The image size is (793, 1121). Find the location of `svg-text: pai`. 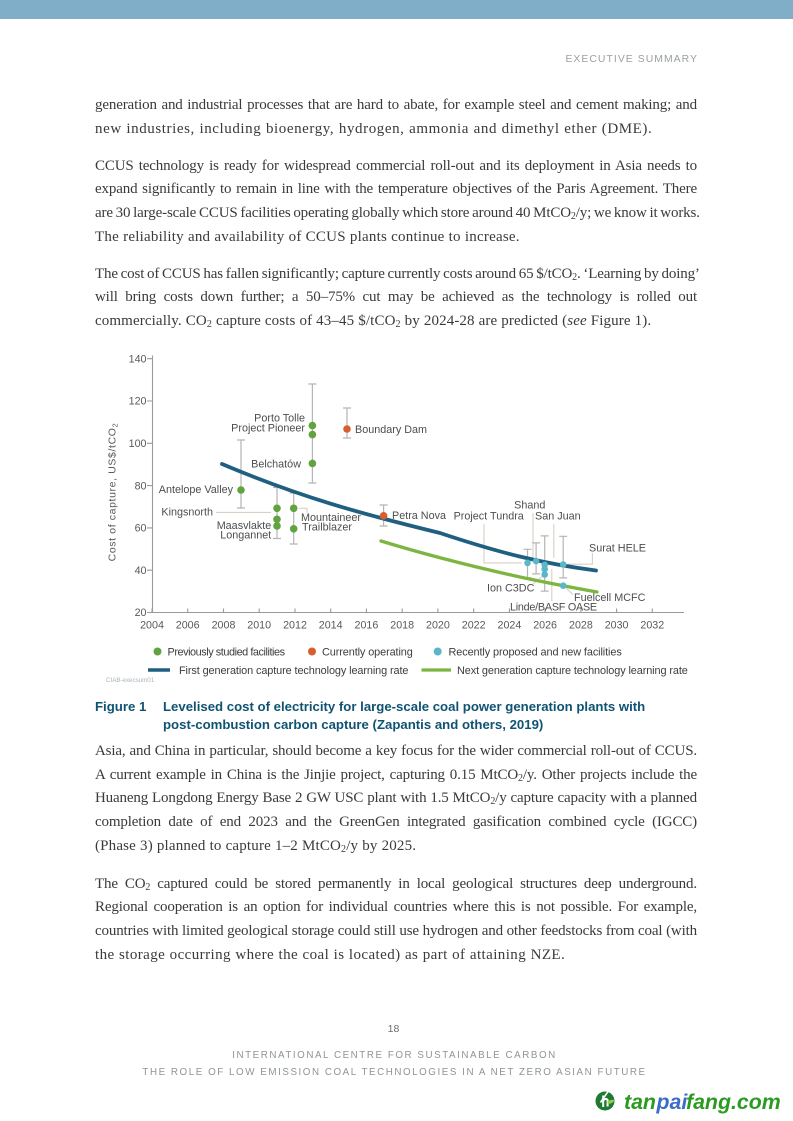

svg-text: pai is located at coordinates (672, 1102).